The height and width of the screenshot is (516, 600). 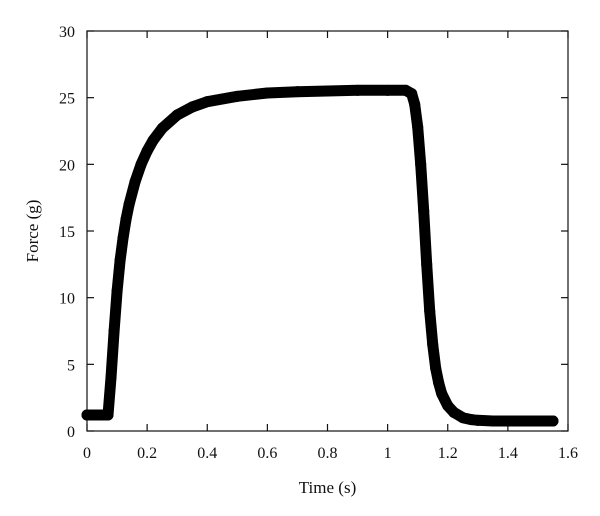 What do you see at coordinates (32, 231) in the screenshot?
I see `y-axis-label: Force (g)` at bounding box center [32, 231].